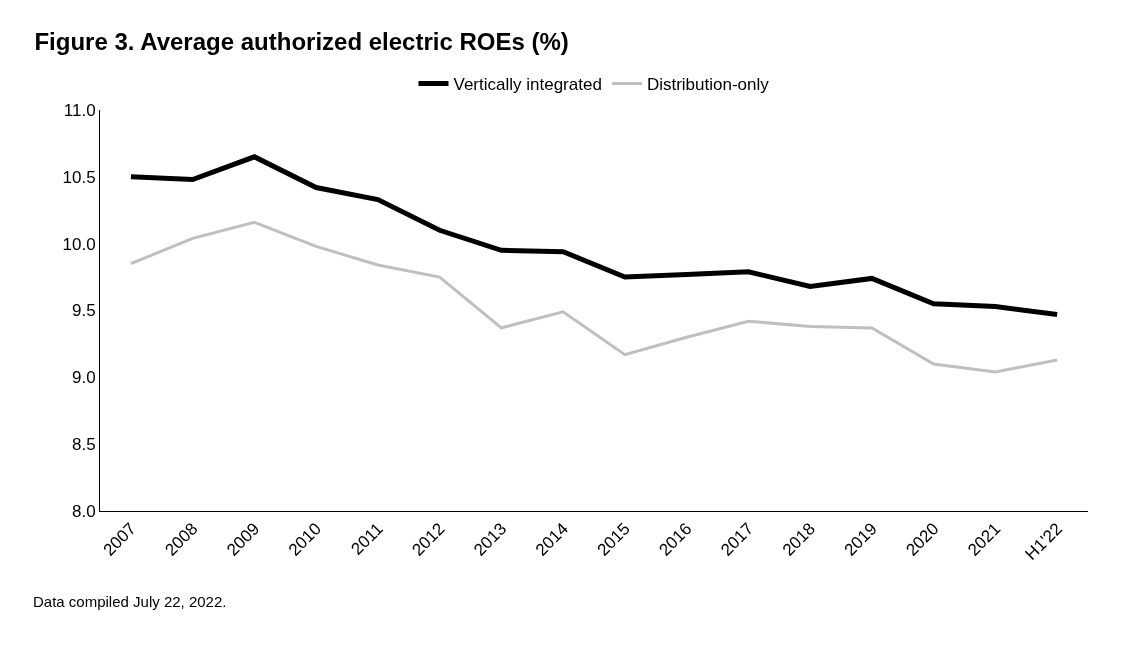 Image resolution: width=1148 pixels, height=661 pixels. Describe the element at coordinates (79, 177) in the screenshot. I see `y-tick-label: 10.5` at that location.